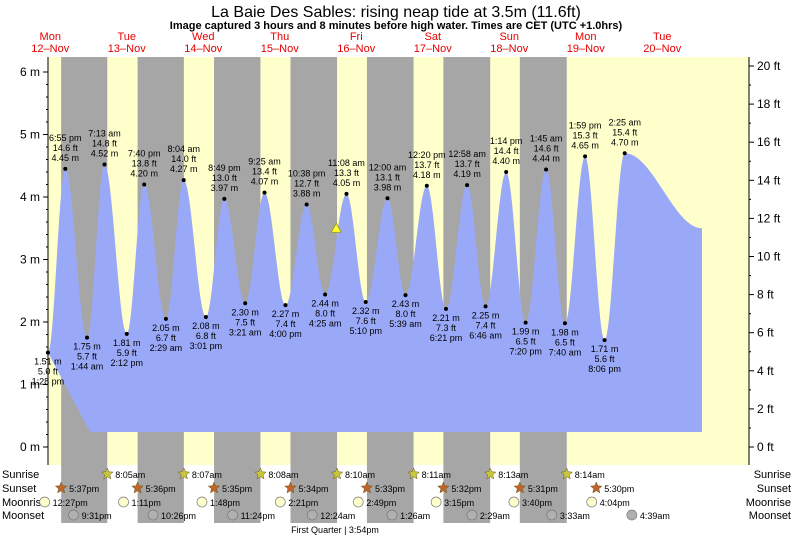  What do you see at coordinates (605, 349) in the screenshot?
I see `low-tide-label: 1.71 m` at bounding box center [605, 349].